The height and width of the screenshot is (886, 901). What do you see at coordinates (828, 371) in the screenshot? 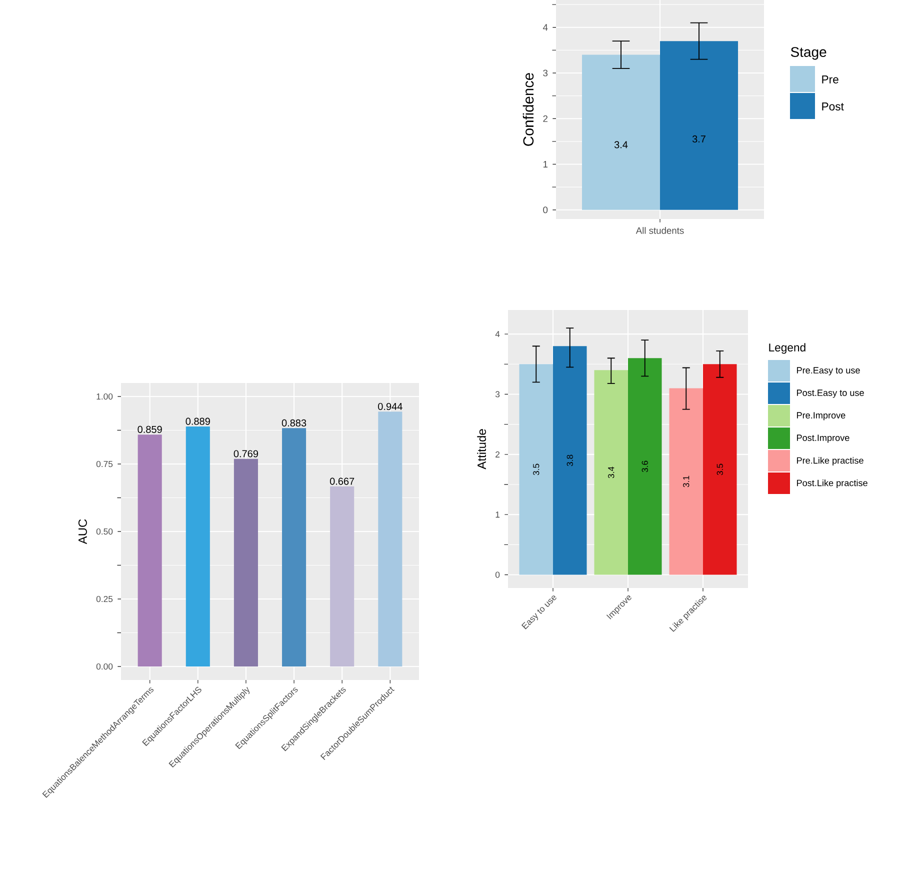
I see `legend-label: Pre.Easy to use` at bounding box center [828, 371].